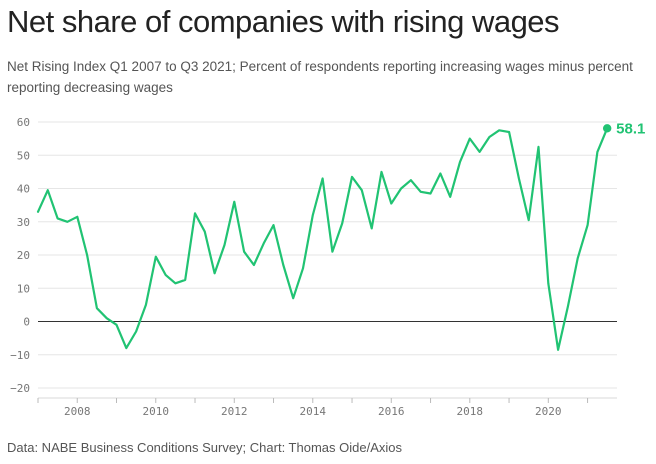 This screenshot has width=656, height=464. I want to click on y-tick-label: −20, so click(20, 388).